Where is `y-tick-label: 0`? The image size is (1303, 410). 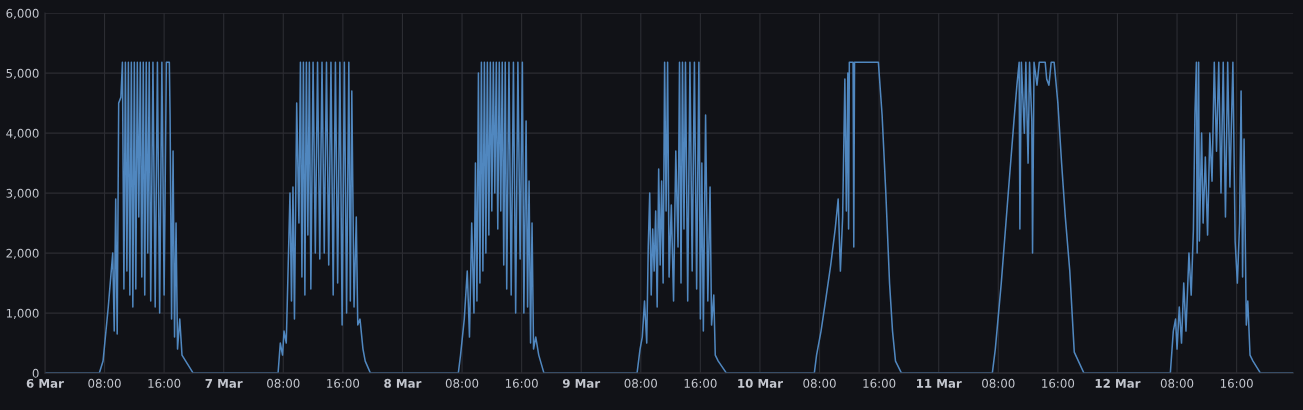 y-tick-label: 0 is located at coordinates (35, 373).